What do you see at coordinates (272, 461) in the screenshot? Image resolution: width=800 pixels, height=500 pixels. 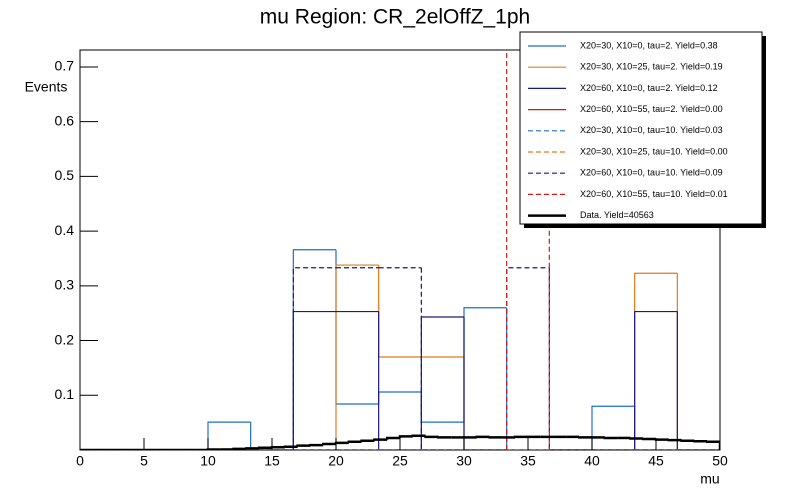 I see `x-tick-label: 15` at bounding box center [272, 461].